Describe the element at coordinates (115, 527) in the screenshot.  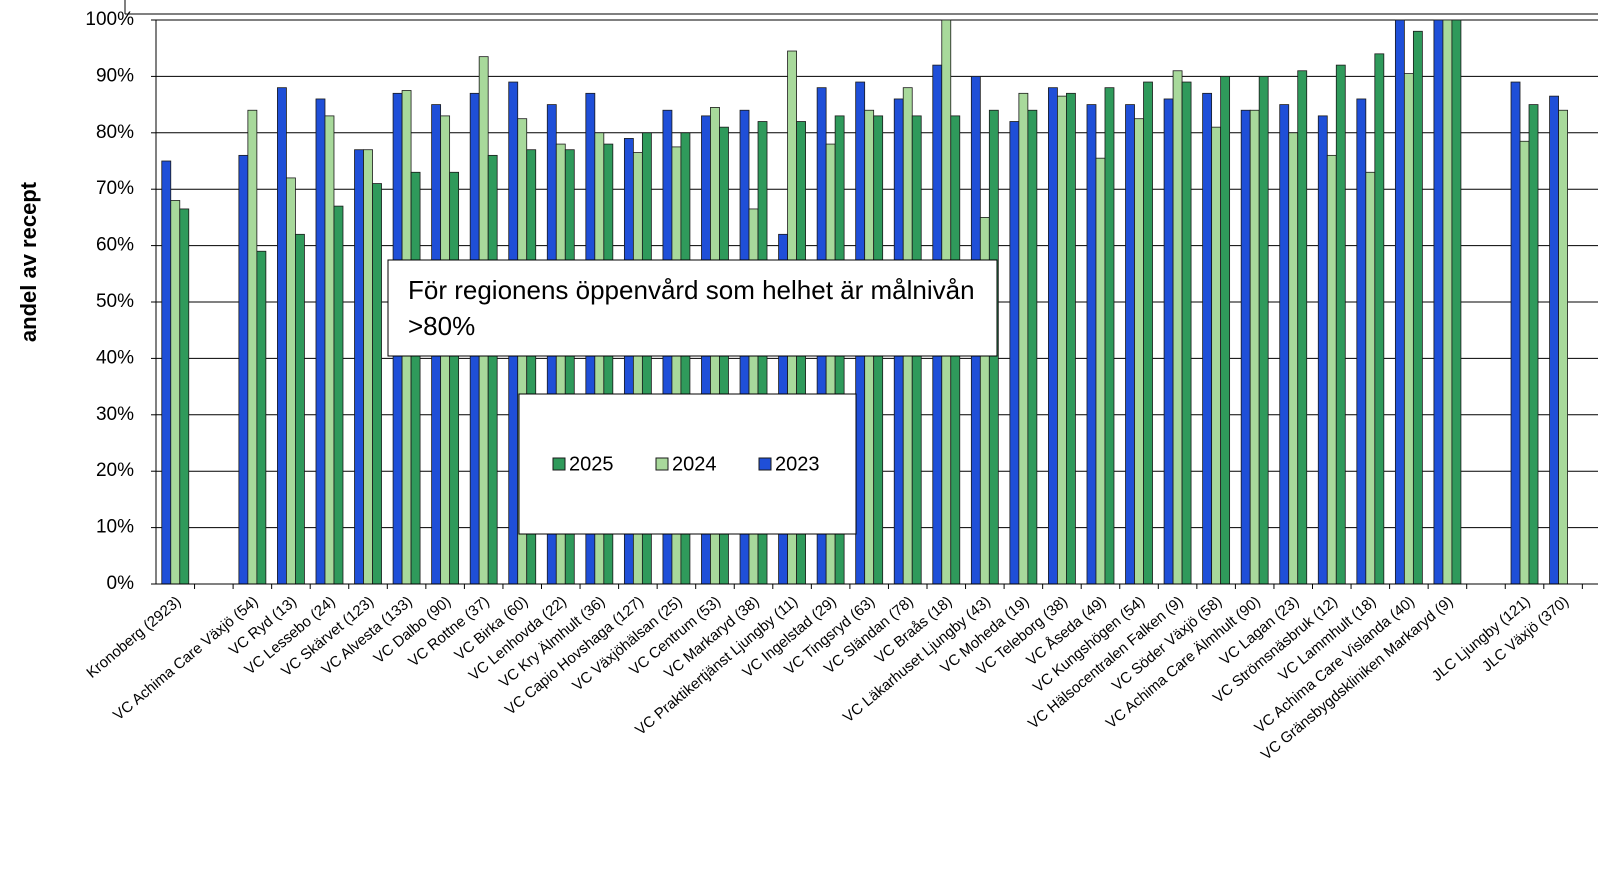
I see `y-tick-label: 10%` at that location.